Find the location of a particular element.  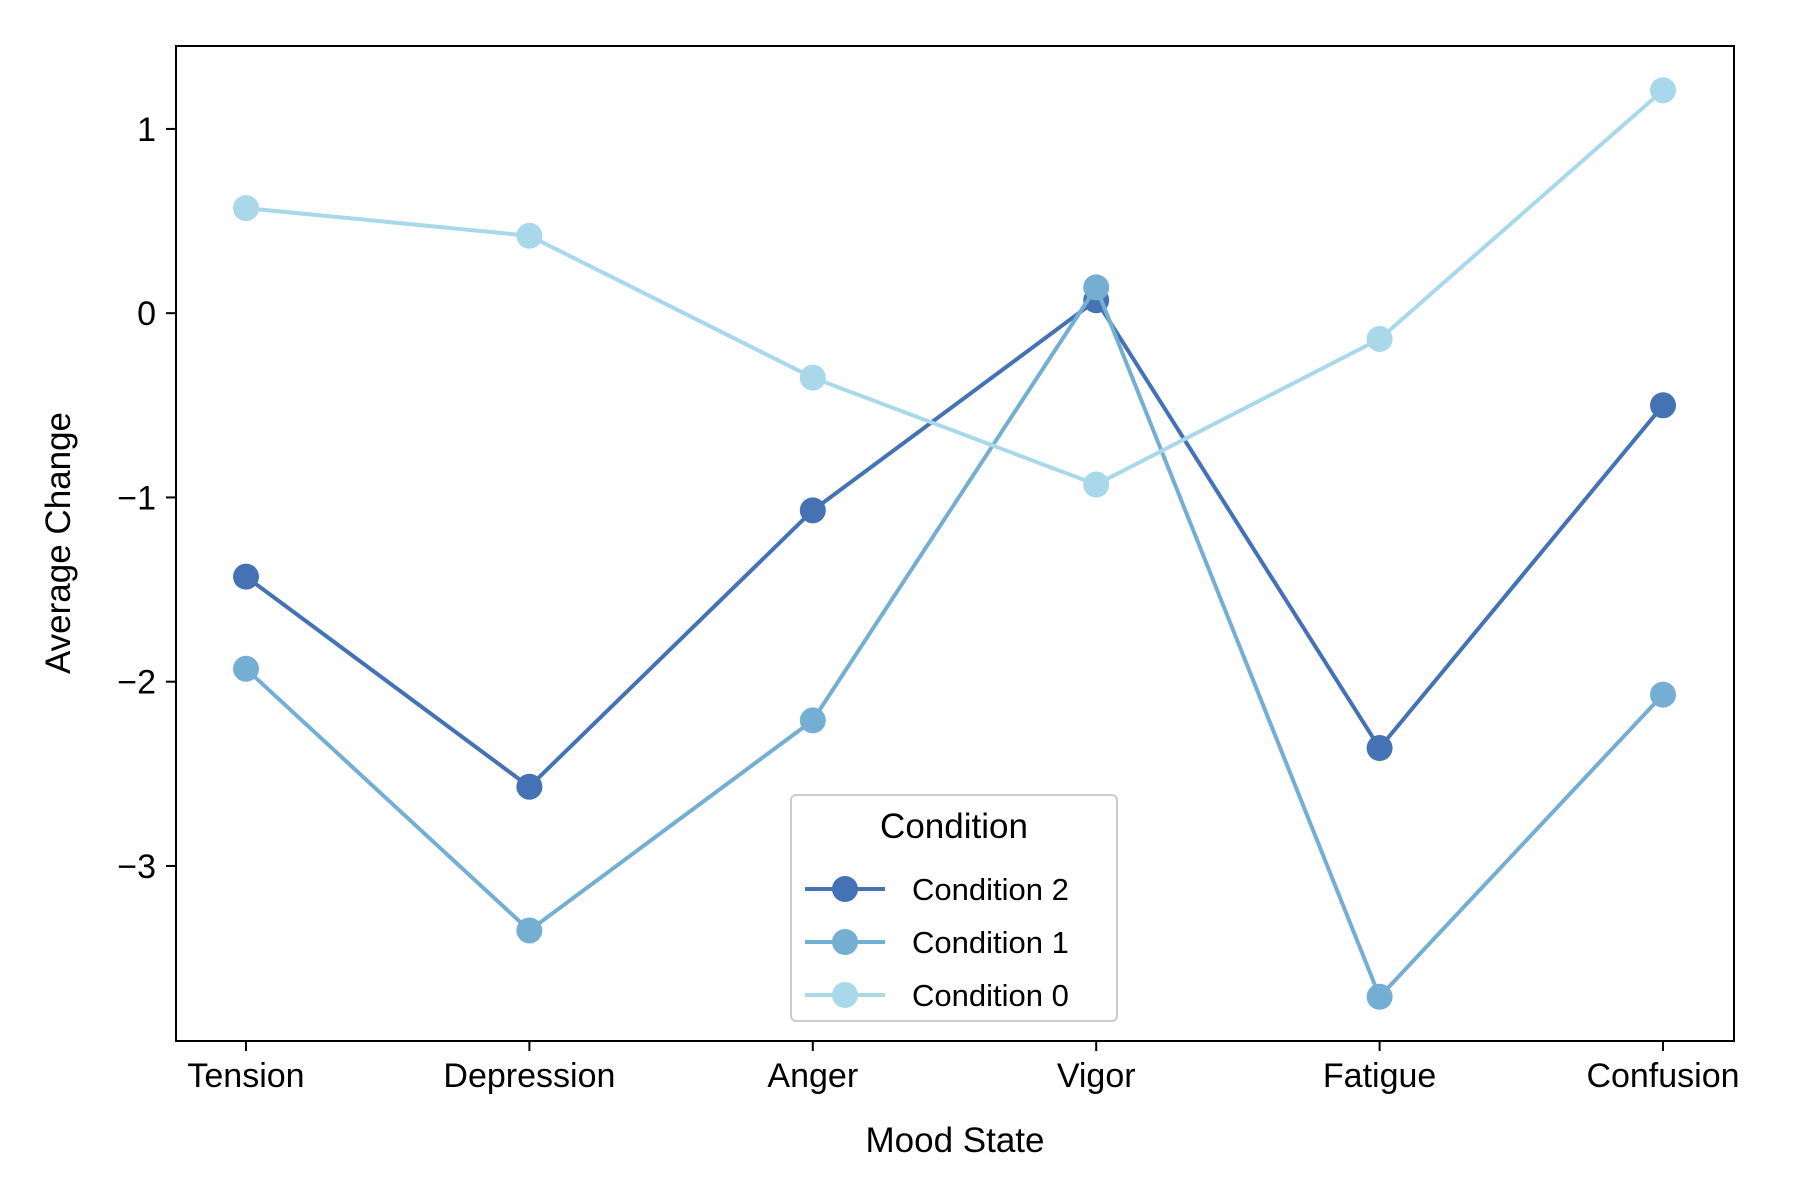

legend-label: Condition 1 is located at coordinates (990, 942).